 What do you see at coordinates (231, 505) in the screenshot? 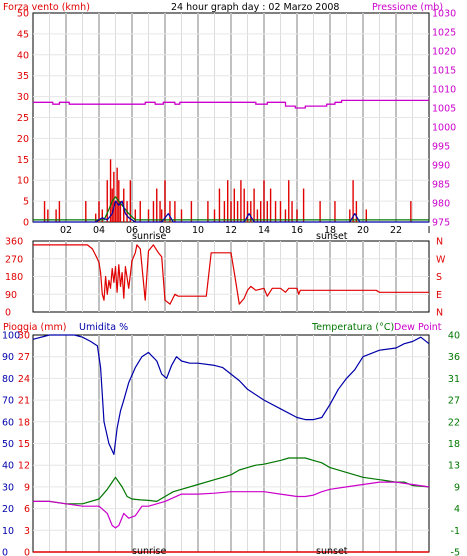
I see `dewpoint-line` at bounding box center [231, 505].